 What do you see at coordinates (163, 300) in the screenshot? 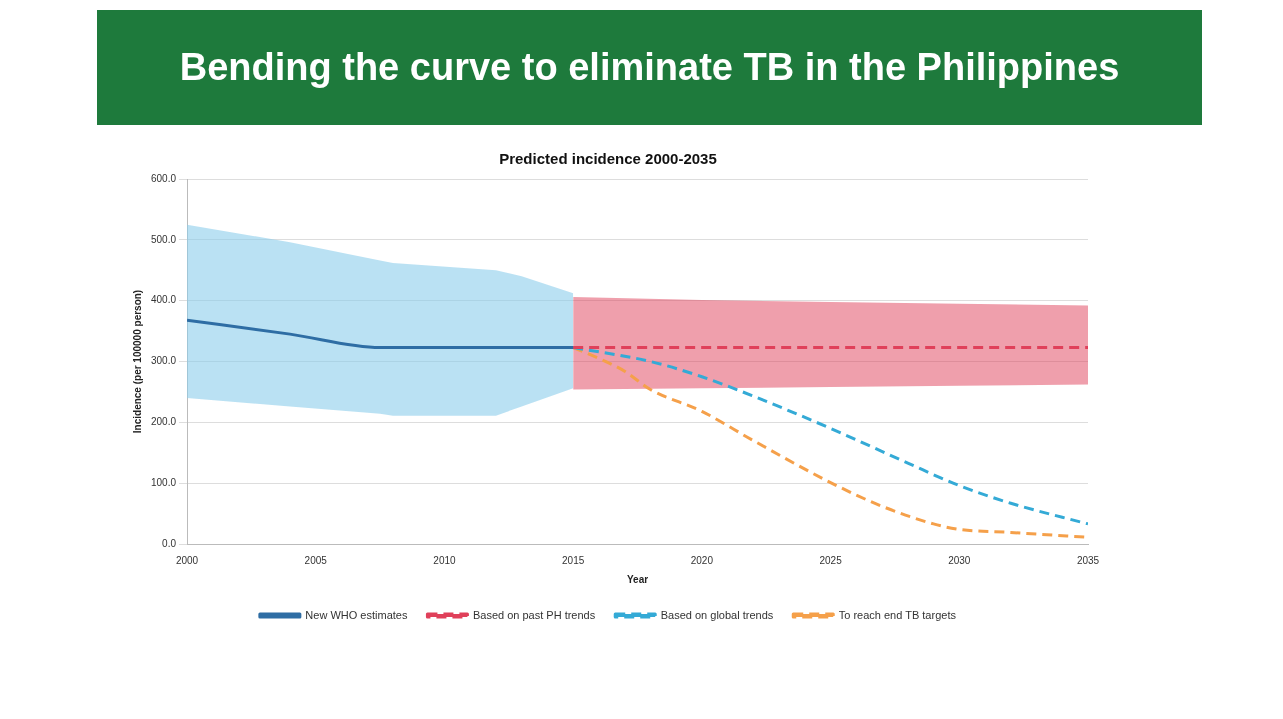
I see `y-tick-label: 400.0` at bounding box center [163, 300].